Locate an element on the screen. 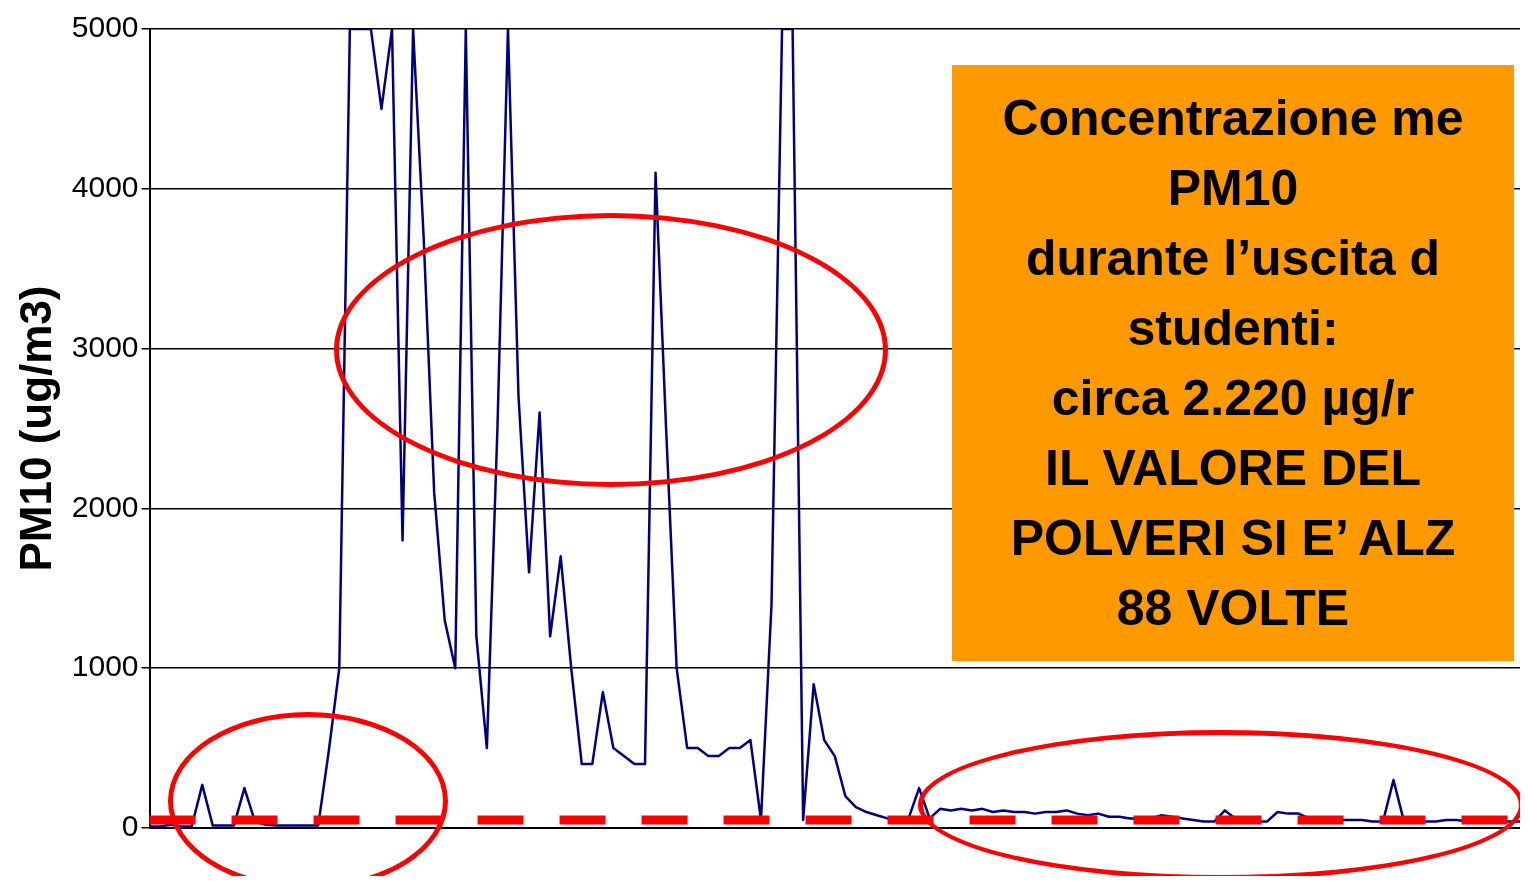 Image resolution: width=1528 pixels, height=883 pixels. y-tick-label: 5000 is located at coordinates (105, 27).